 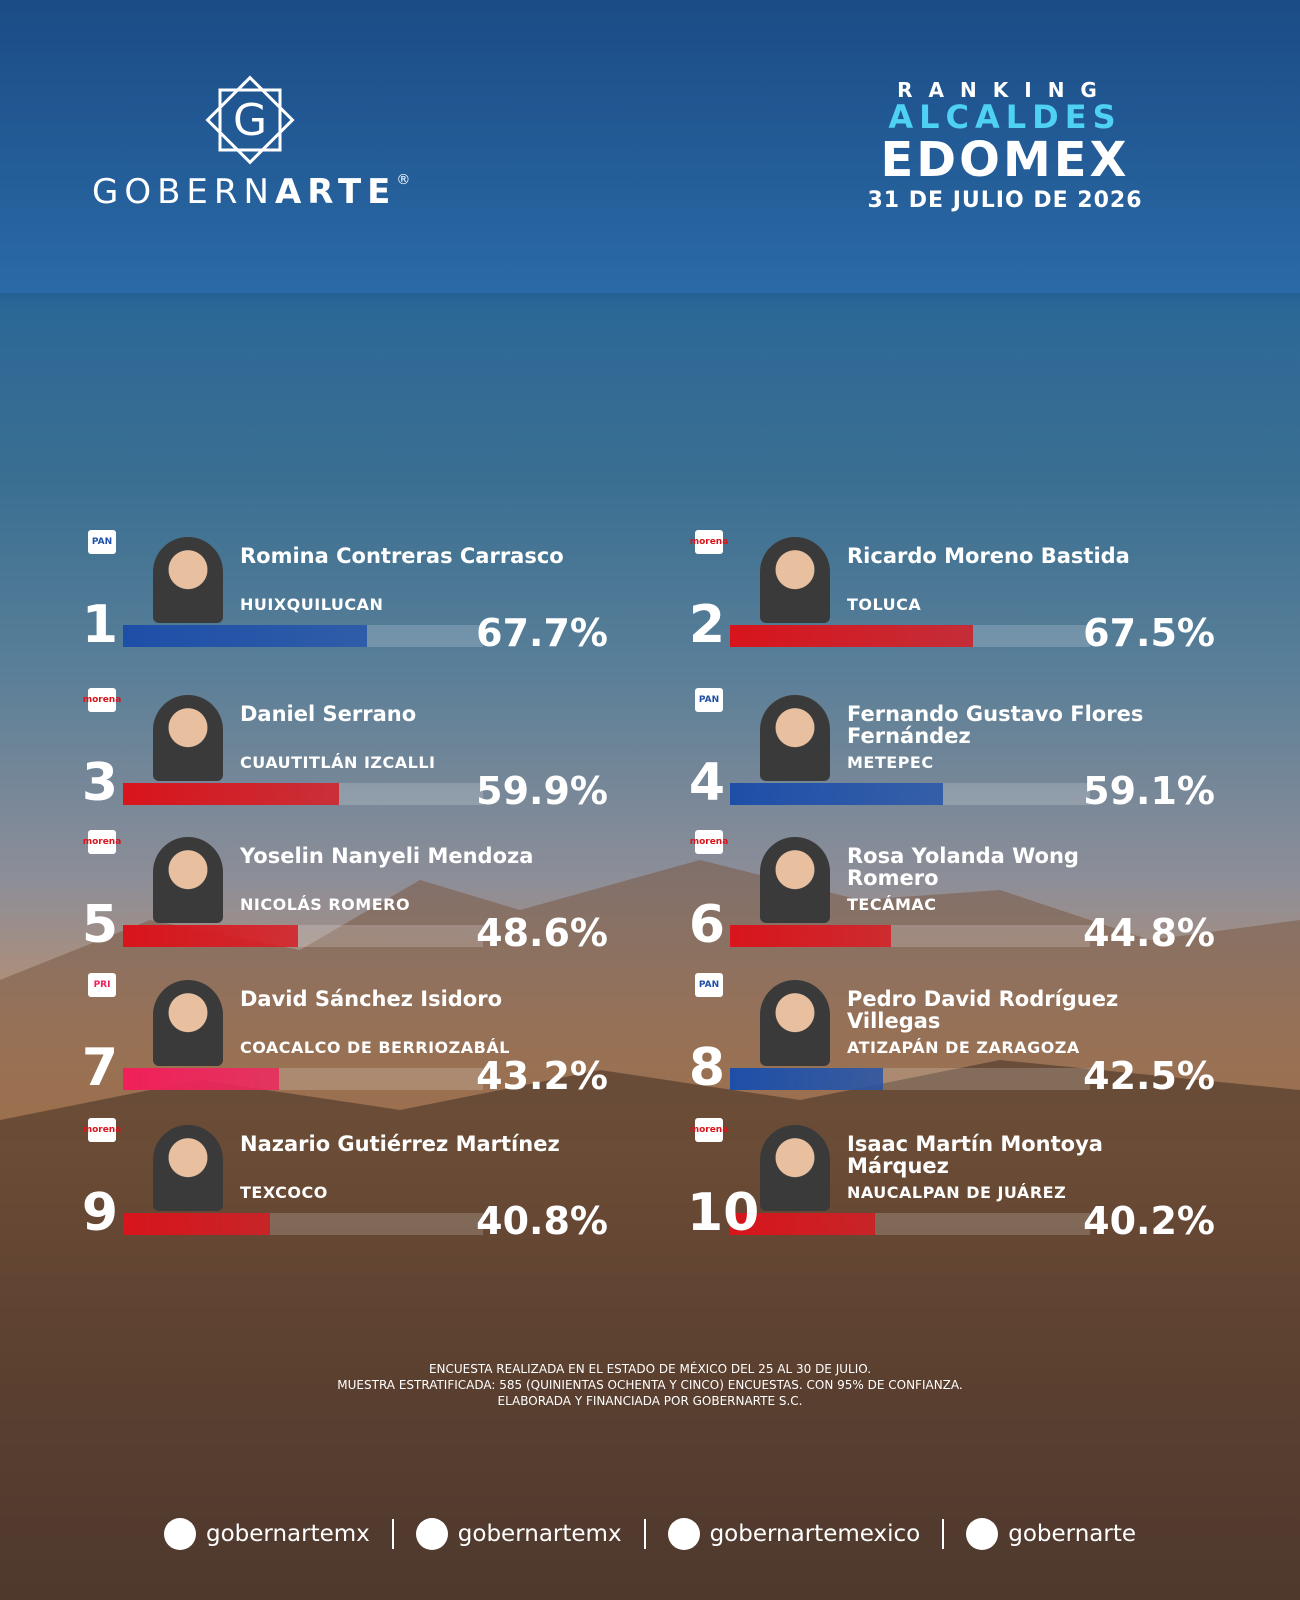 I want to click on rank: 8, so click(x=707, y=1068).